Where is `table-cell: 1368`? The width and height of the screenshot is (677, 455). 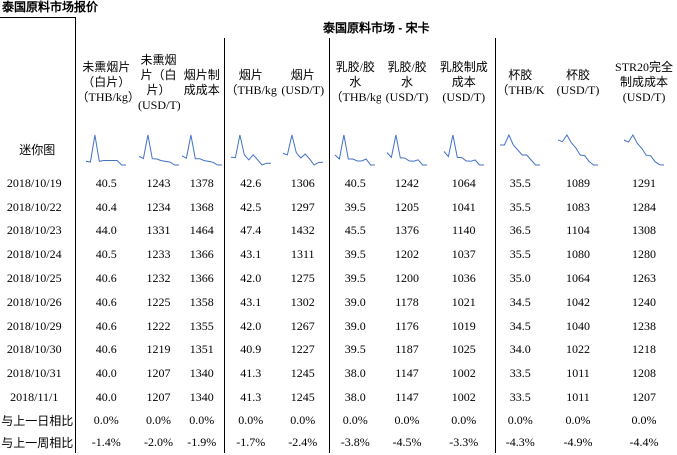 table-cell: 1368 is located at coordinates (201, 206).